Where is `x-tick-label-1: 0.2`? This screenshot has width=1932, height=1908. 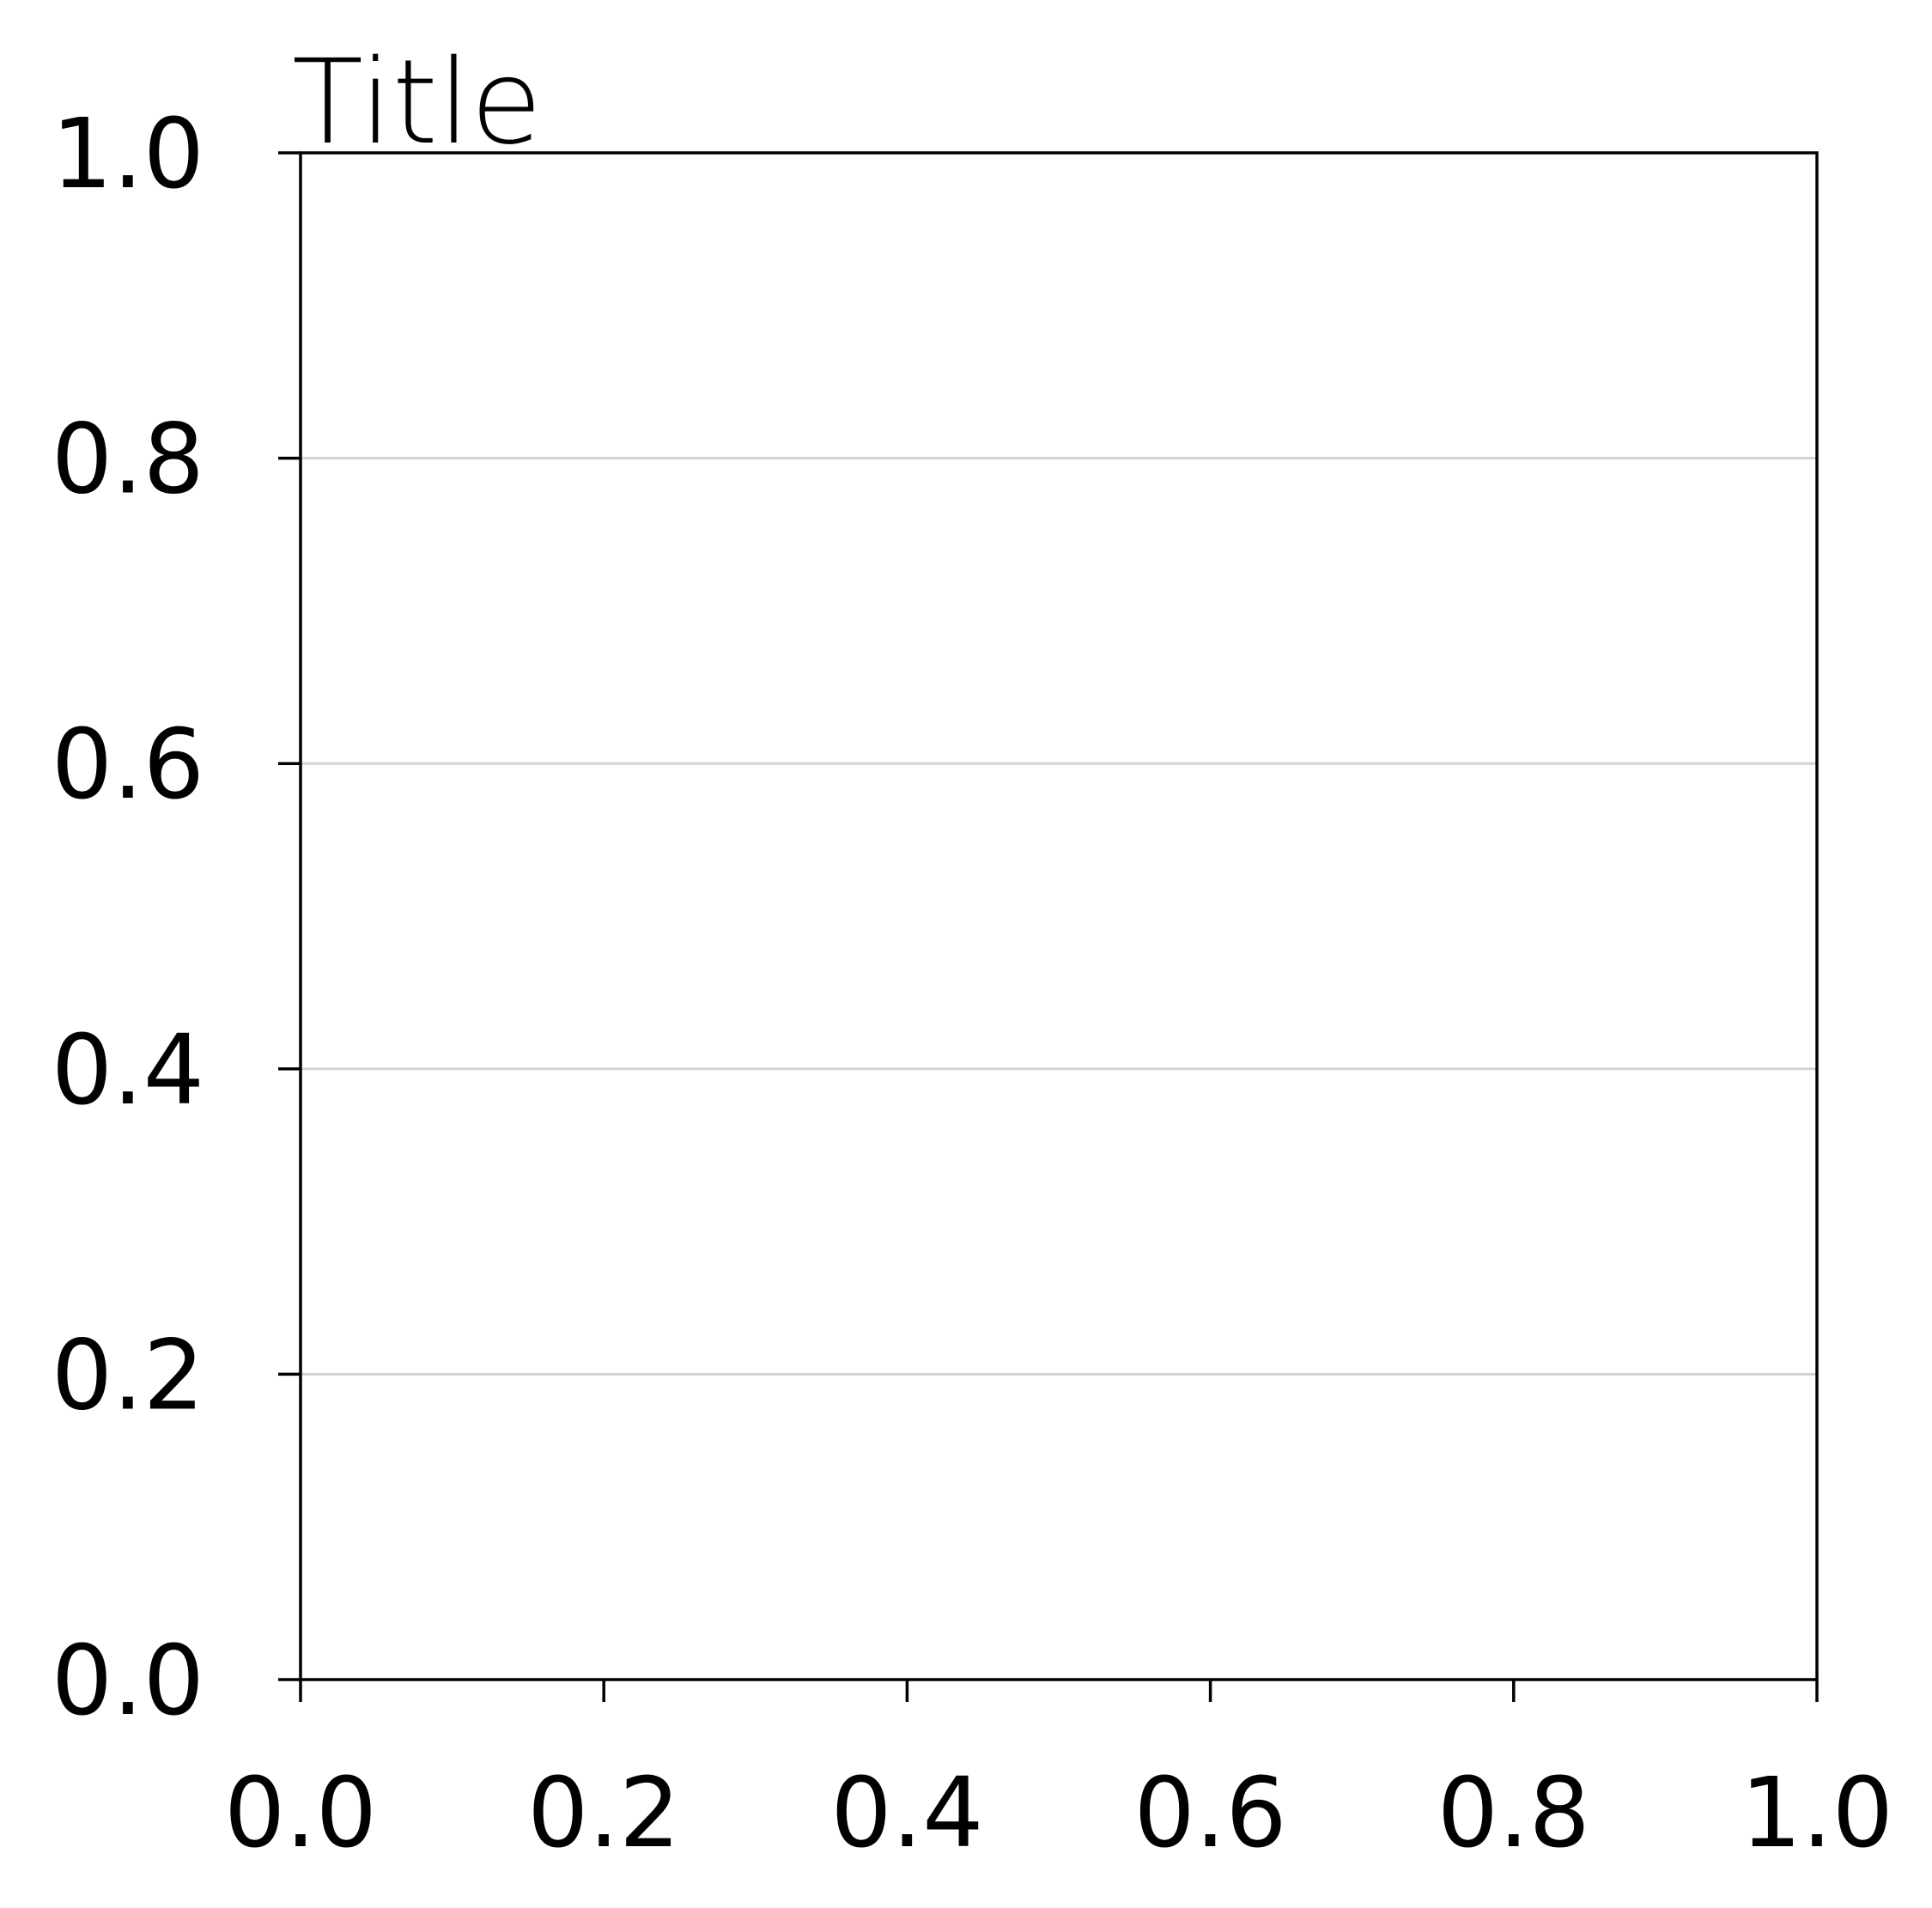 x-tick-label-1: 0.2 is located at coordinates (603, 1813).